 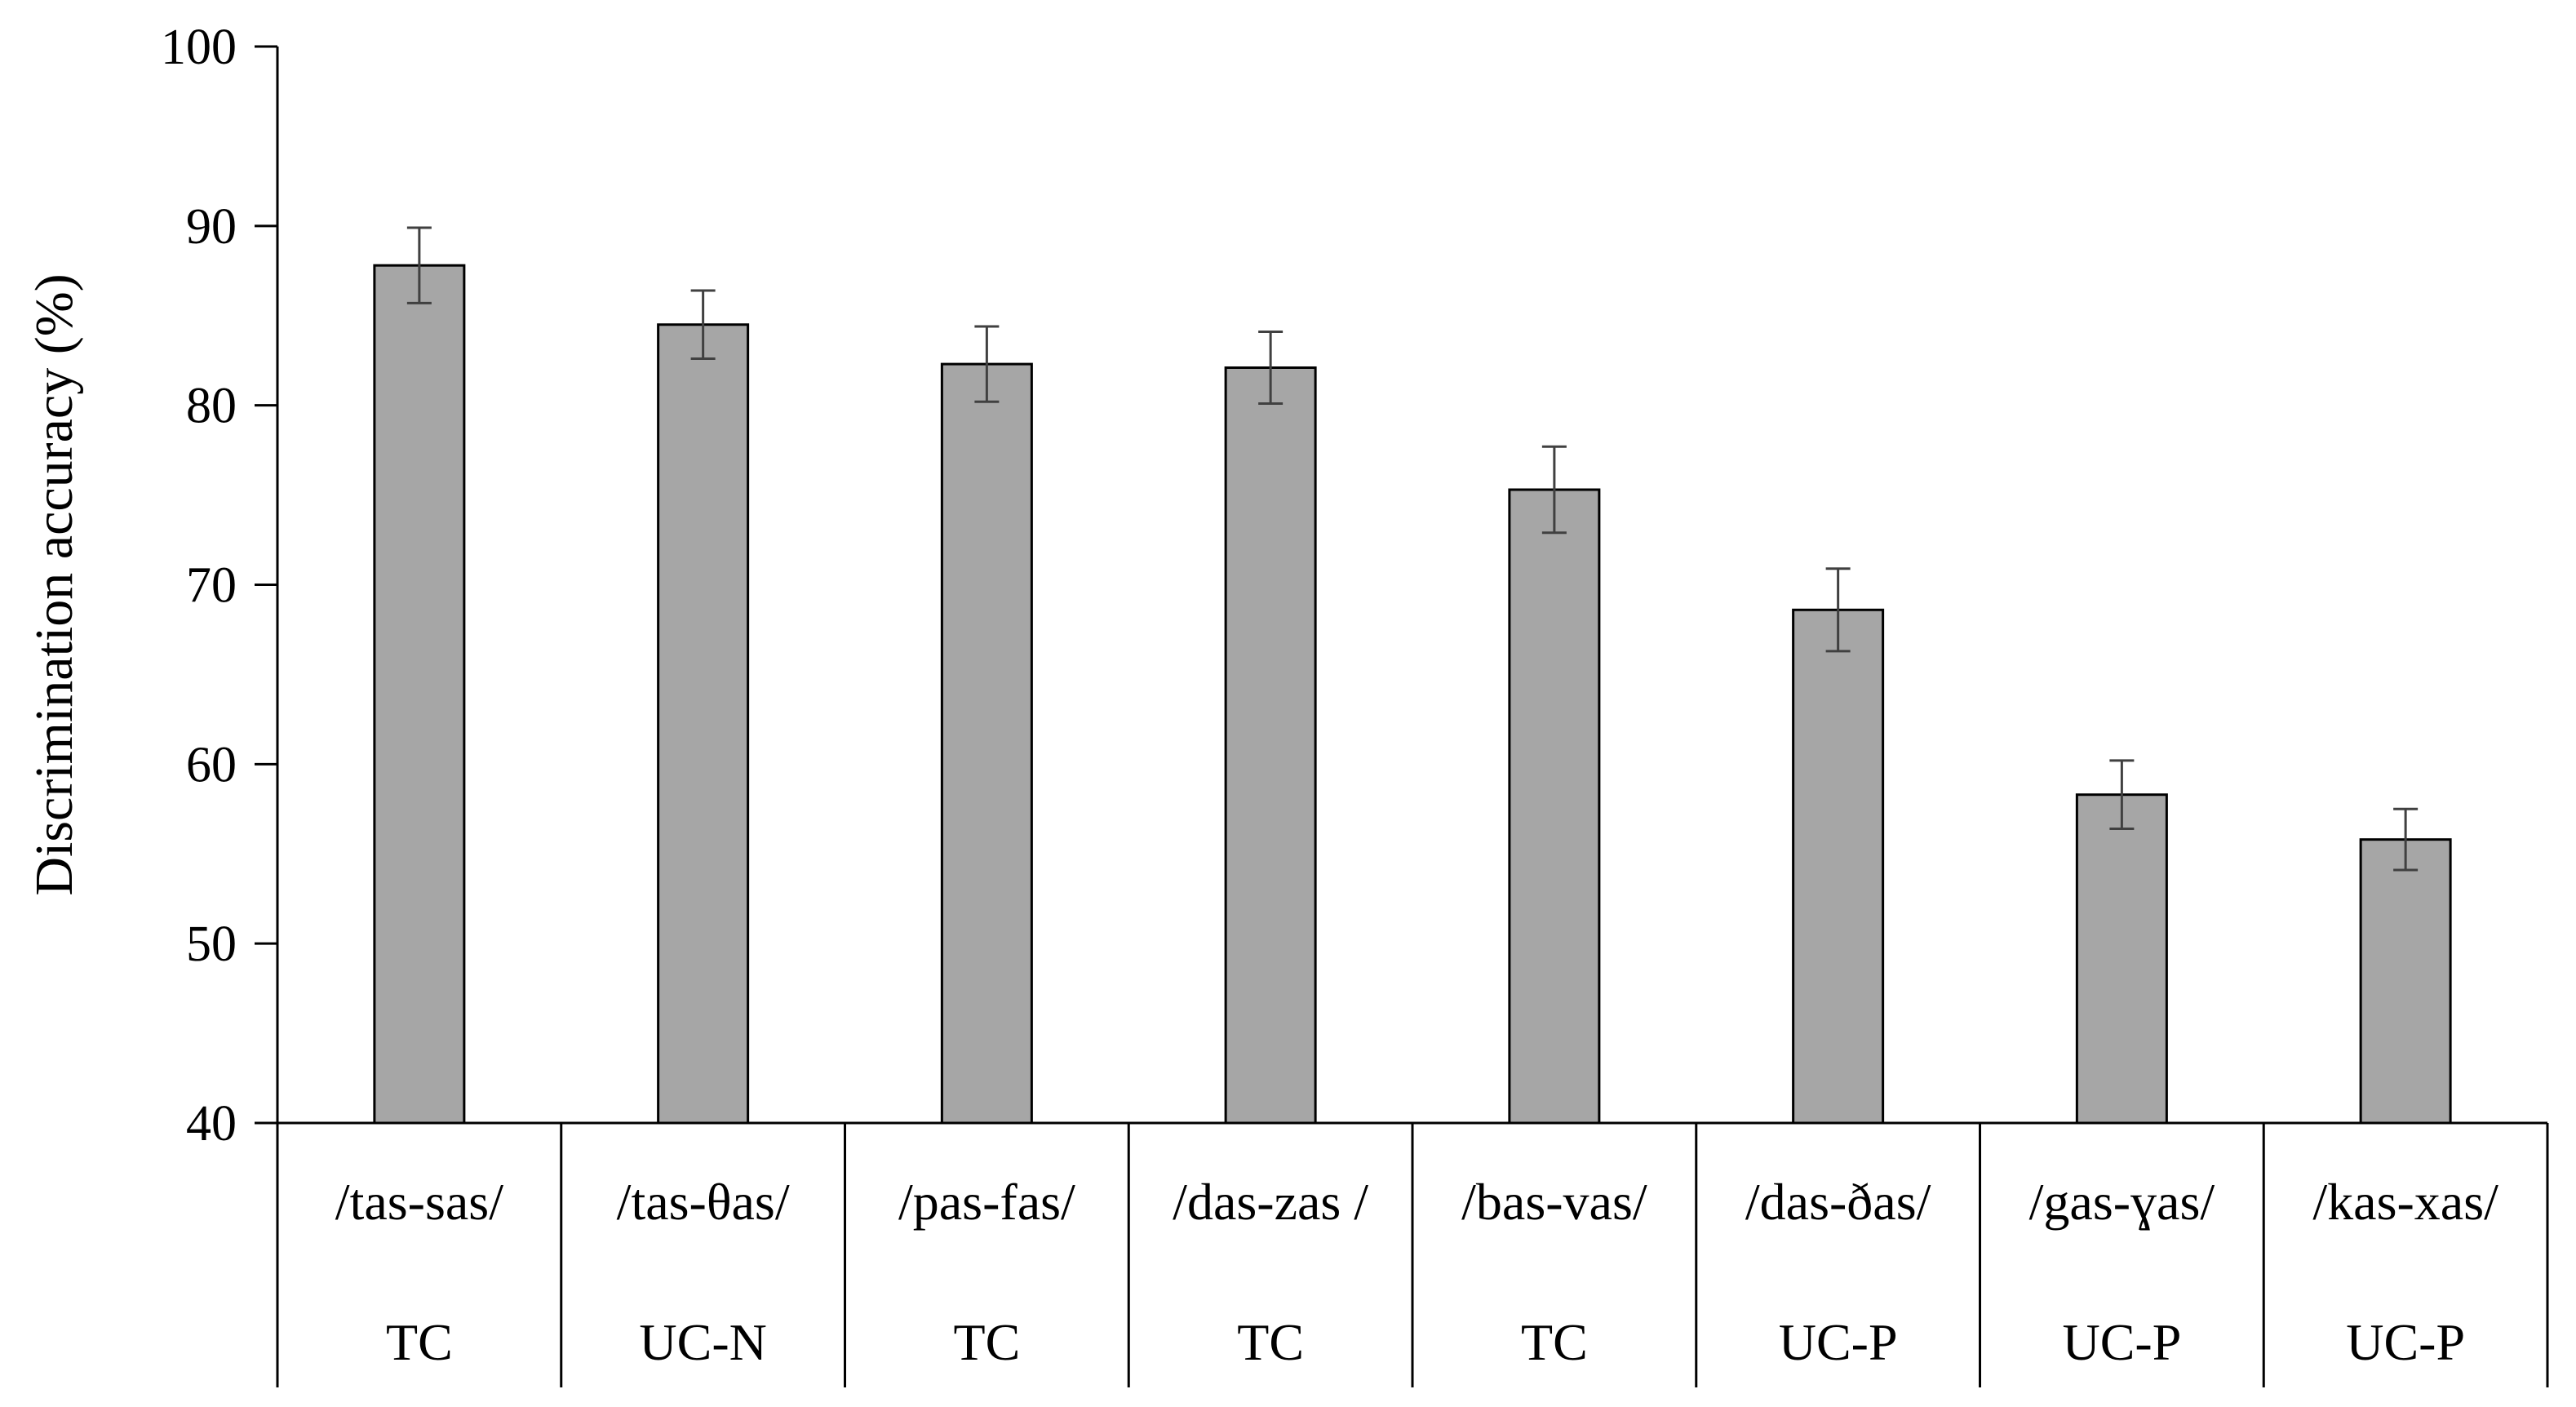 I want to click on y-axis-title: Discrimination accuracy (%), so click(x=54, y=584).